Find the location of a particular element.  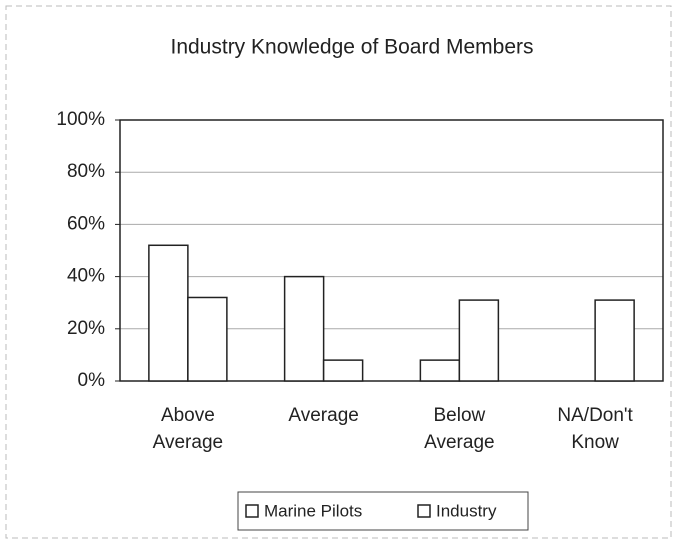

legend-box is located at coordinates (383, 511).